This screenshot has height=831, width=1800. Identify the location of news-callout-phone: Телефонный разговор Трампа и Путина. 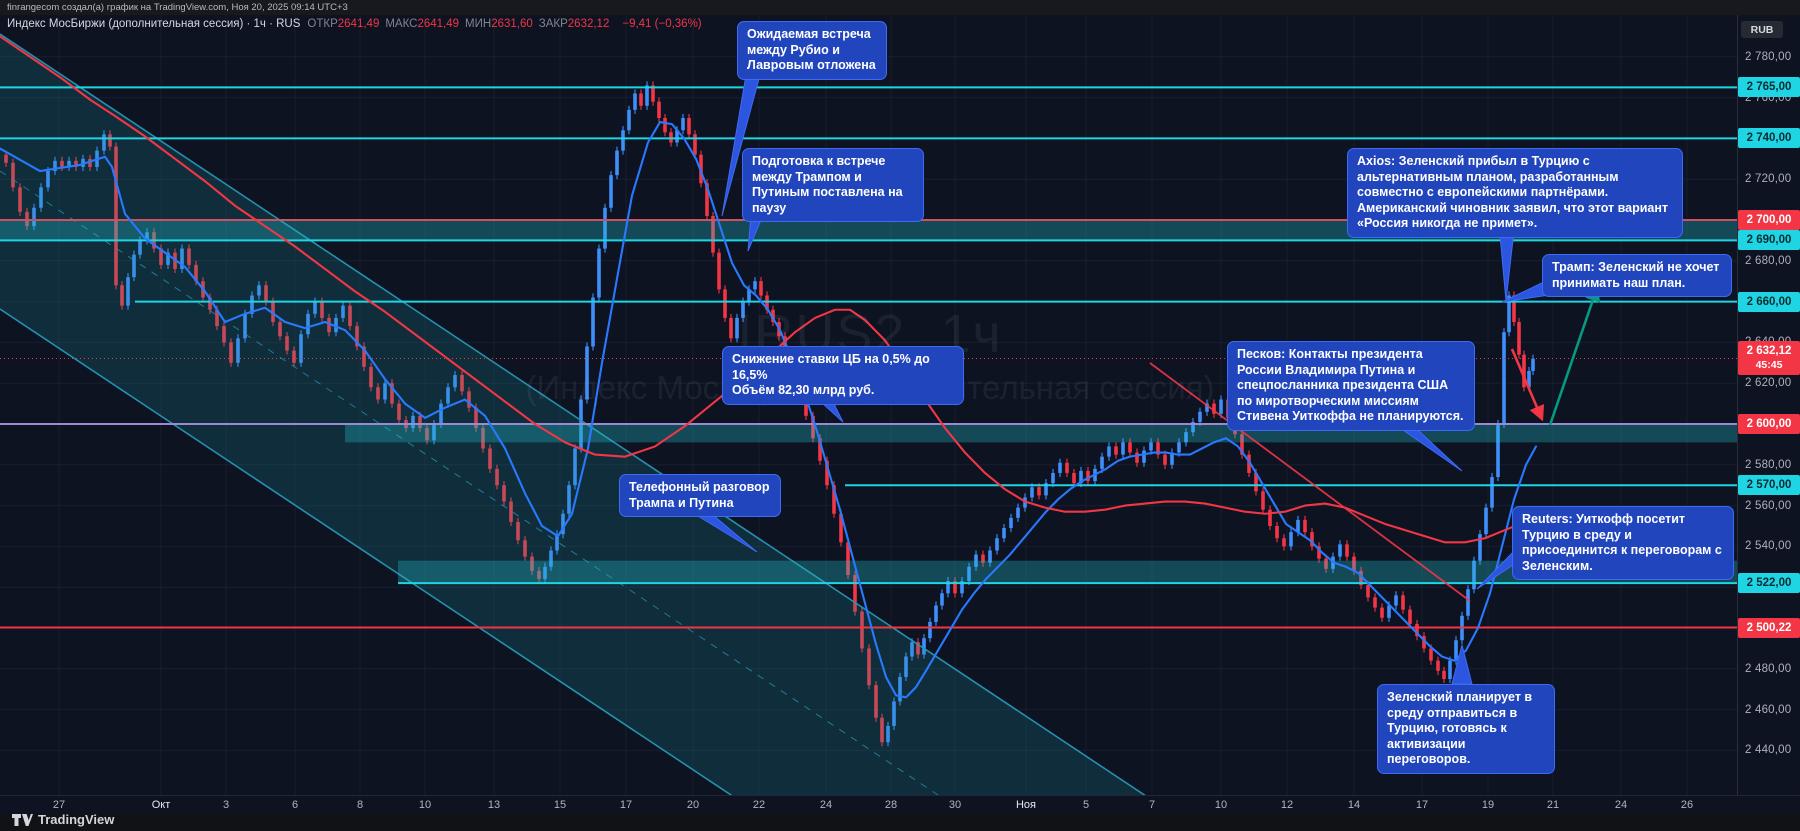
(700, 495).